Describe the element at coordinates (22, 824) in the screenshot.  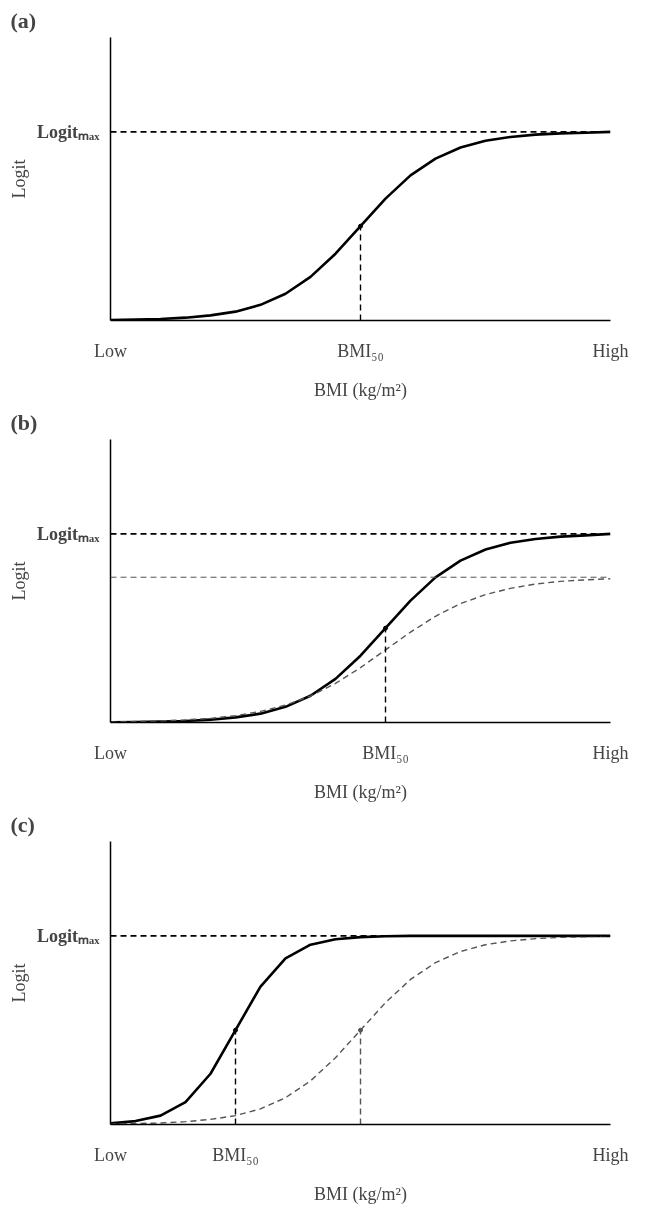
I see `chart-title: (c)` at that location.